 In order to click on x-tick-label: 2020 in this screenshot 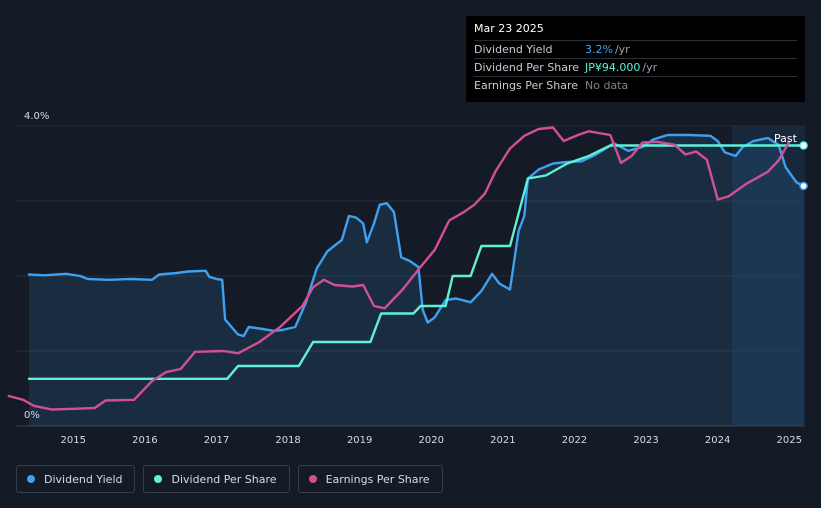, I will do `click(431, 440)`.